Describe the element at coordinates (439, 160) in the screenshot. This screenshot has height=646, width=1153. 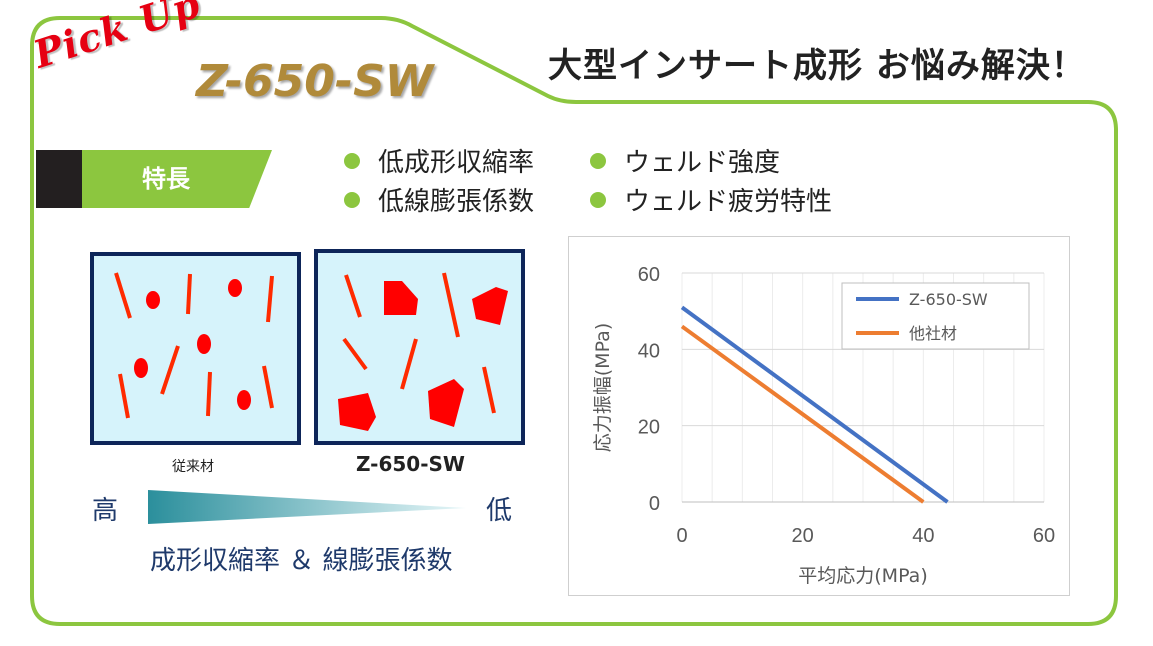
I see `feature-item: 低成形収縮率` at that location.